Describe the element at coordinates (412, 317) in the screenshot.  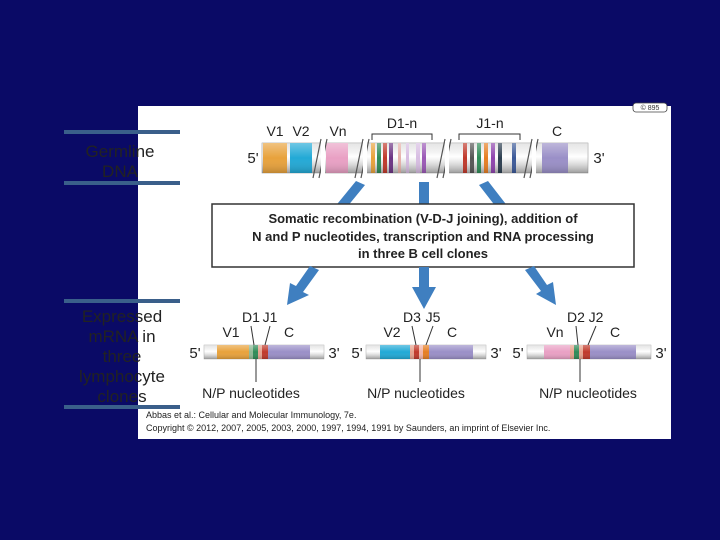
I see `clone-2-d-label: D3` at that location.